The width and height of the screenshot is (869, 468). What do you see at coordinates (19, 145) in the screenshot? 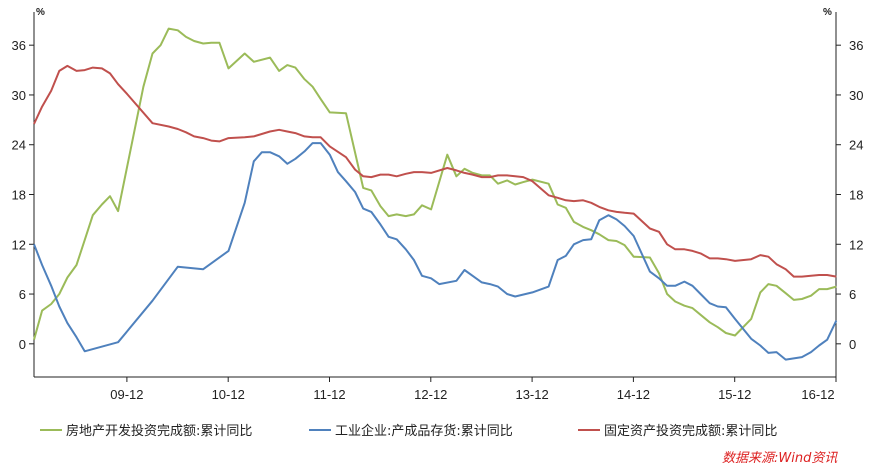
I see `y-tick-label-left: 24` at bounding box center [19, 145].